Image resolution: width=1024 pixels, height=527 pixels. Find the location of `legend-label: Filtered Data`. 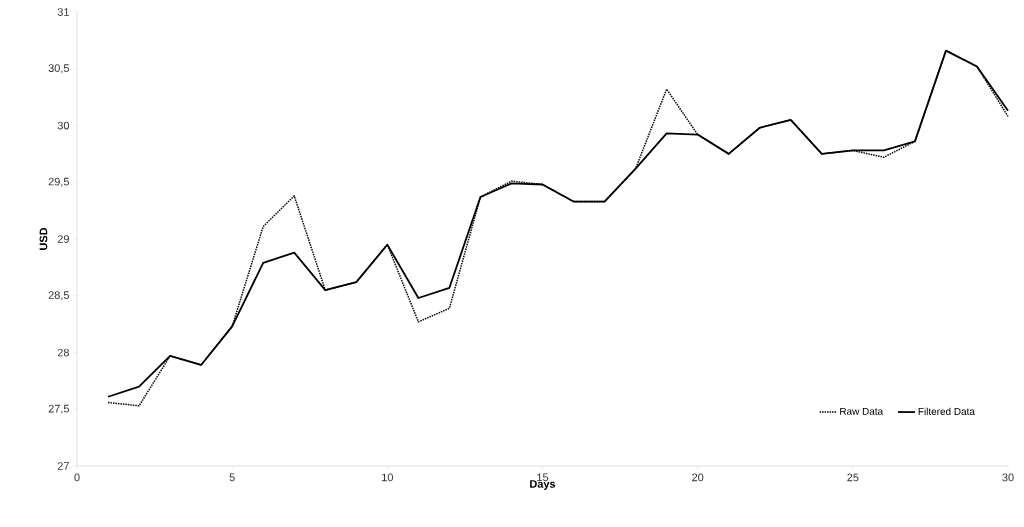

legend-label: Filtered Data is located at coordinates (946, 411).